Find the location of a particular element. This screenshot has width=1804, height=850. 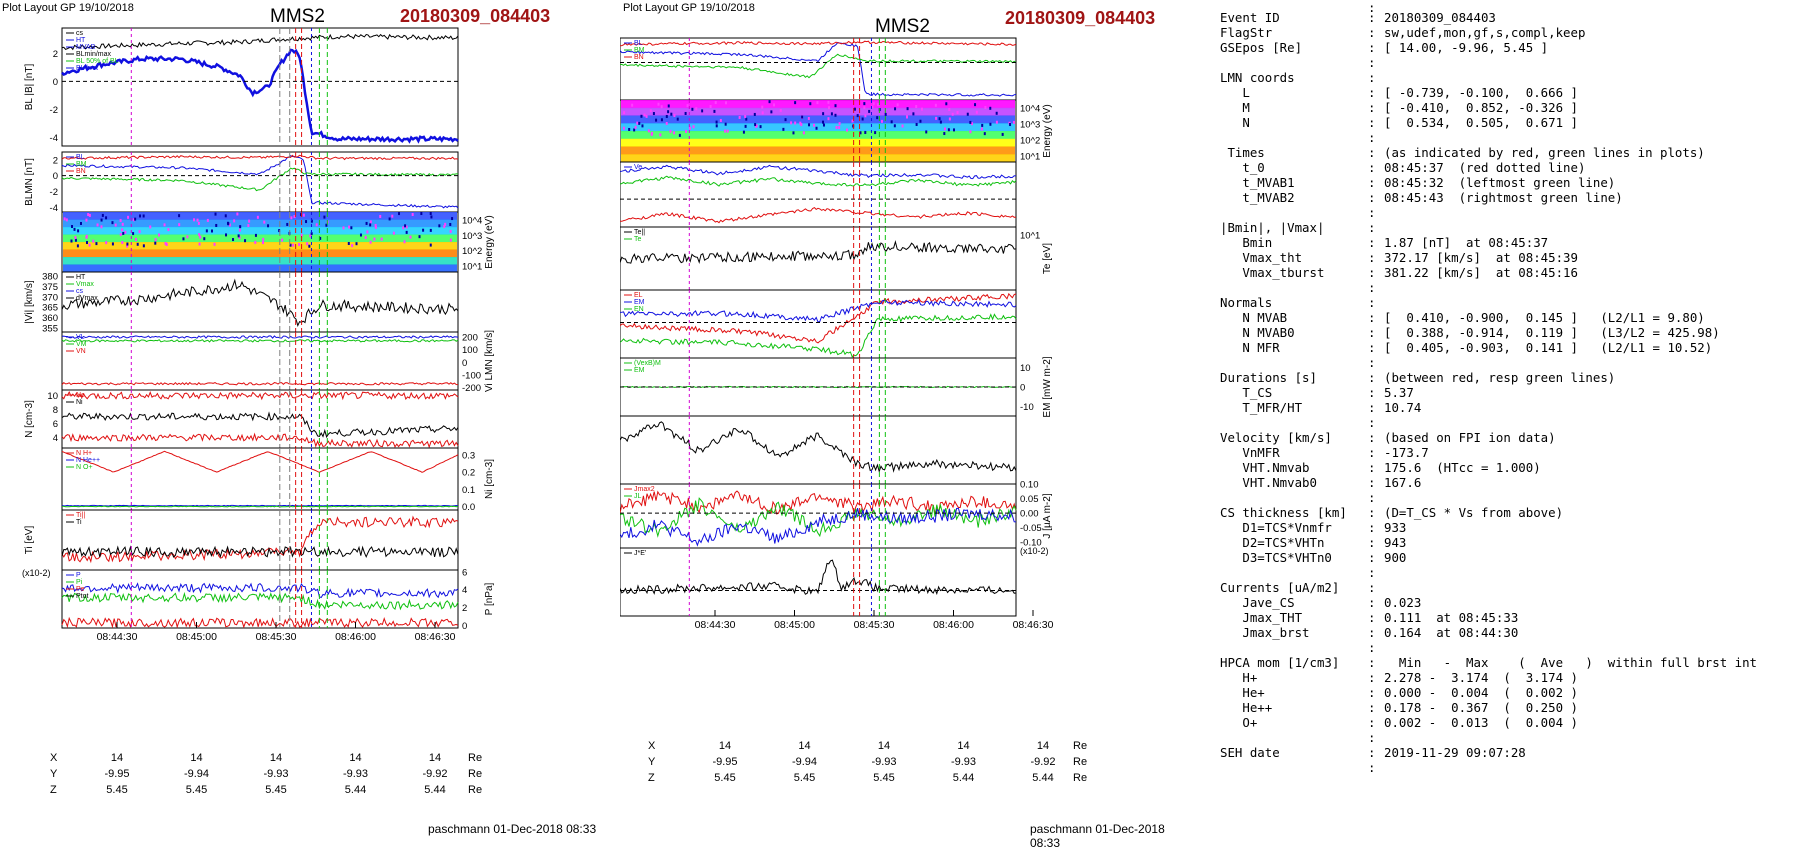

position-unit: Re is located at coordinates (475, 758).